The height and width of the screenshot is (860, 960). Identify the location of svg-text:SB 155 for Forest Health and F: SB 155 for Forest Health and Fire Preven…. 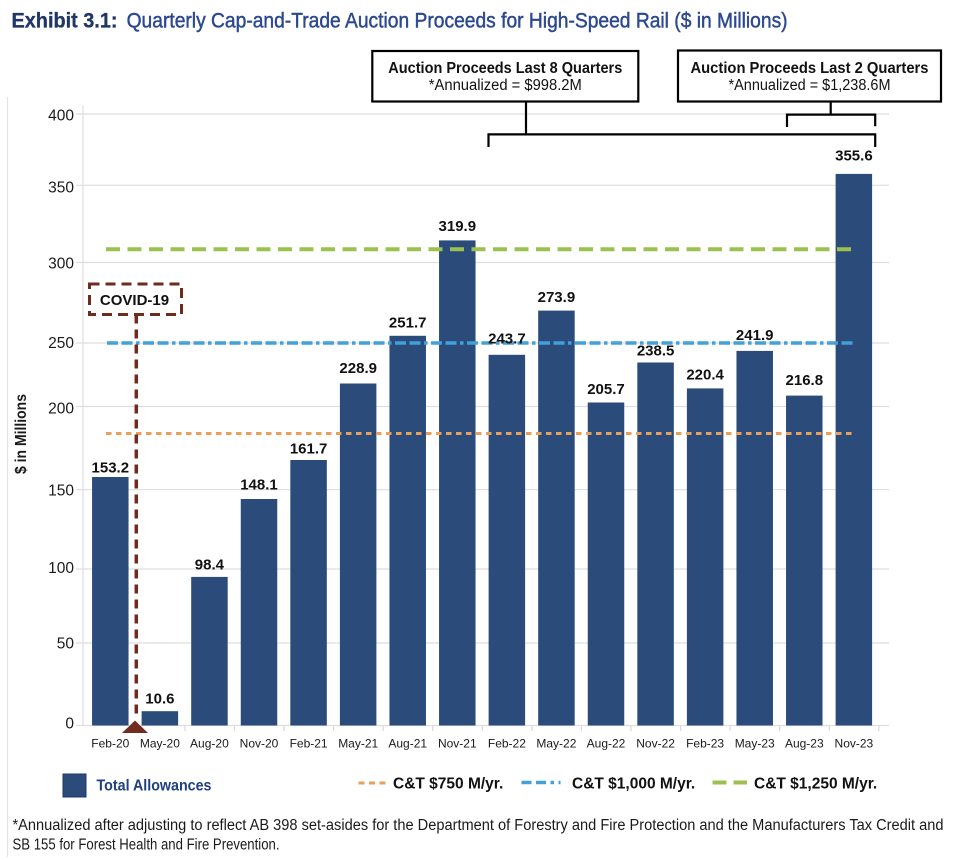
(146, 845).